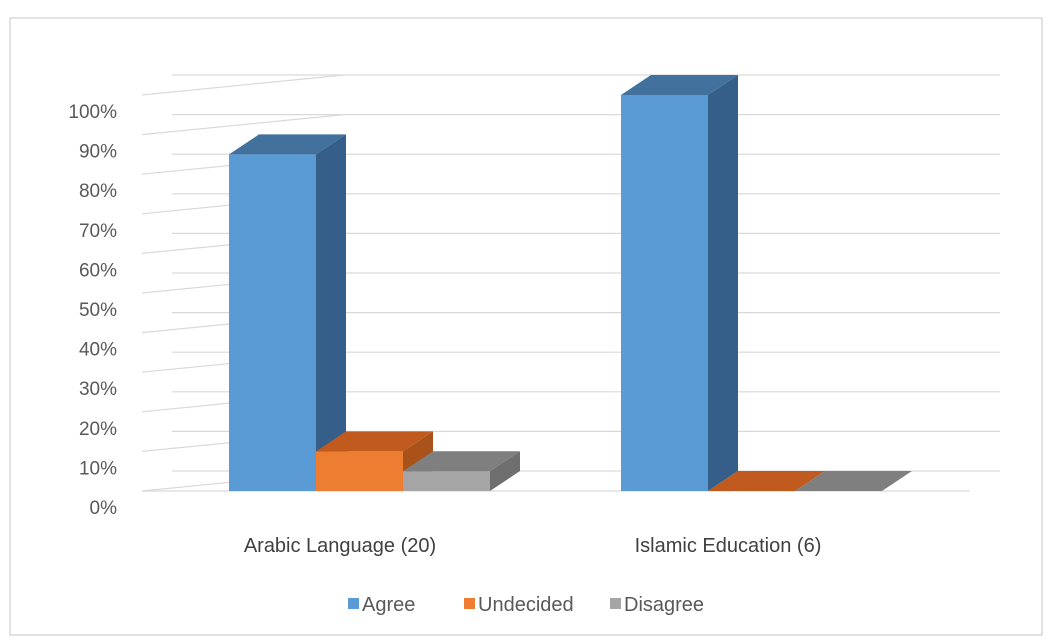 This screenshot has height=640, width=1053. I want to click on y-tick-label: 80%, so click(98, 191).